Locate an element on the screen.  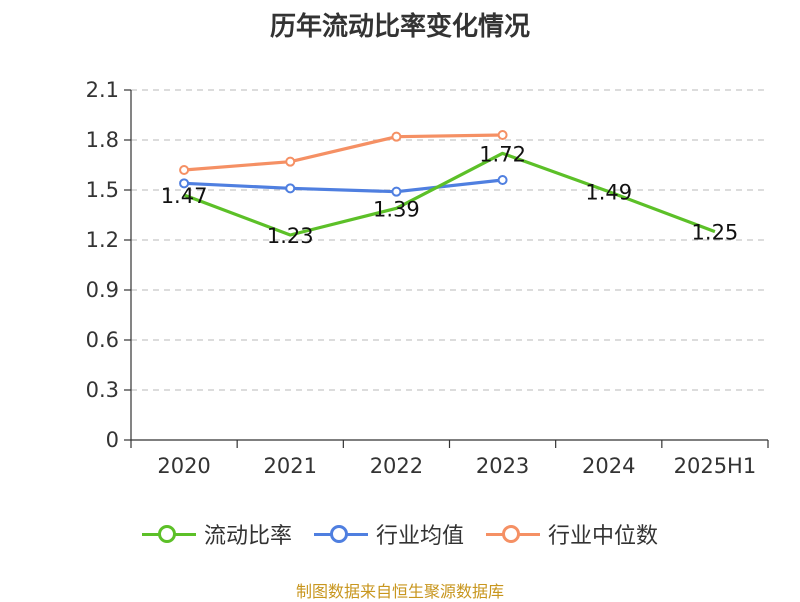
series-lines is located at coordinates (447, 183).